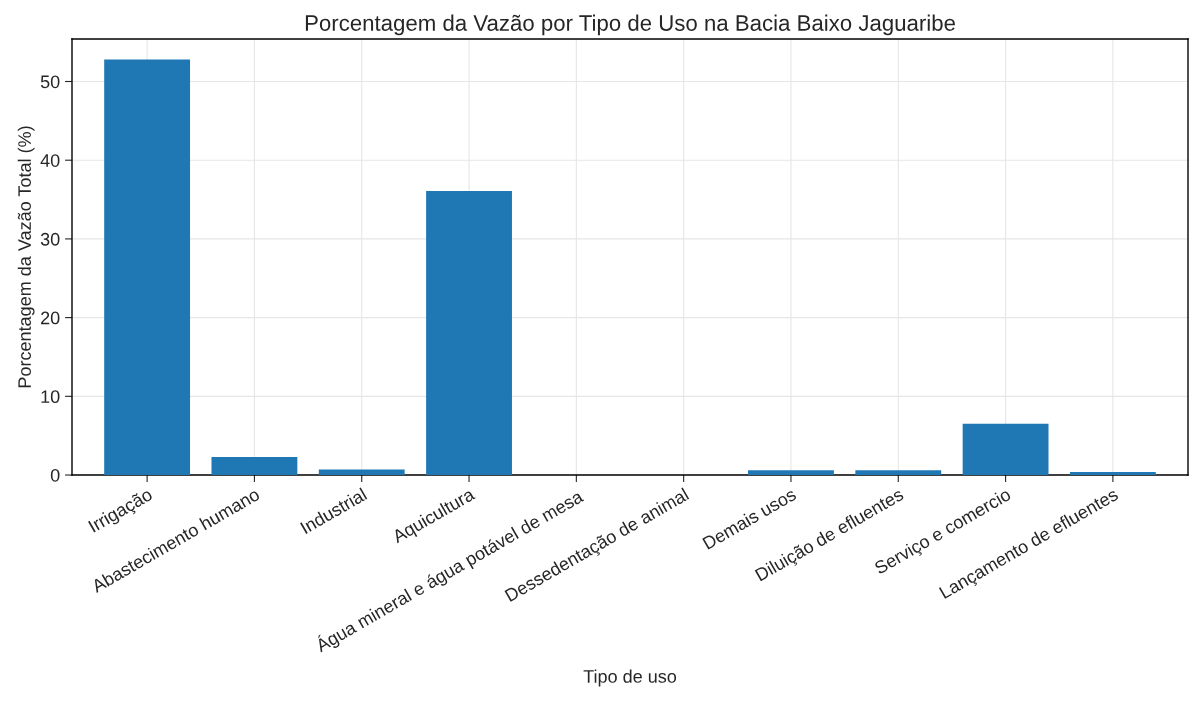 The height and width of the screenshot is (709, 1200). I want to click on y-tick-label: 0, so click(55, 475).